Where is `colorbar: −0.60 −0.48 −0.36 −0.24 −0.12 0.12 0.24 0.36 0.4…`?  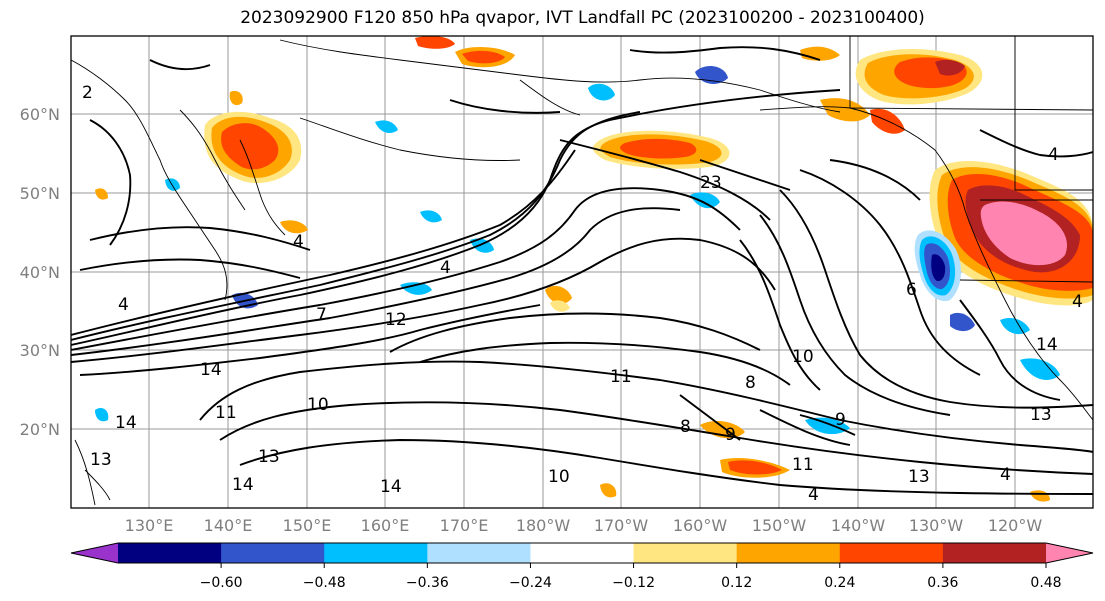 colorbar: −0.60 −0.48 −0.36 −0.24 −0.12 0.12 0.24 0.36 0.4… is located at coordinates (582, 566).